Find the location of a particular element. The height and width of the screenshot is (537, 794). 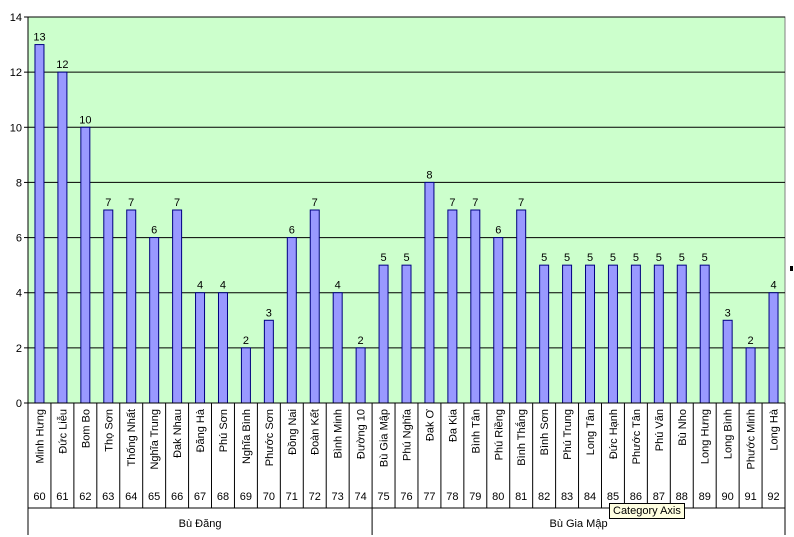

category-name-label: Phú Nghĩa is located at coordinates (408, 434).